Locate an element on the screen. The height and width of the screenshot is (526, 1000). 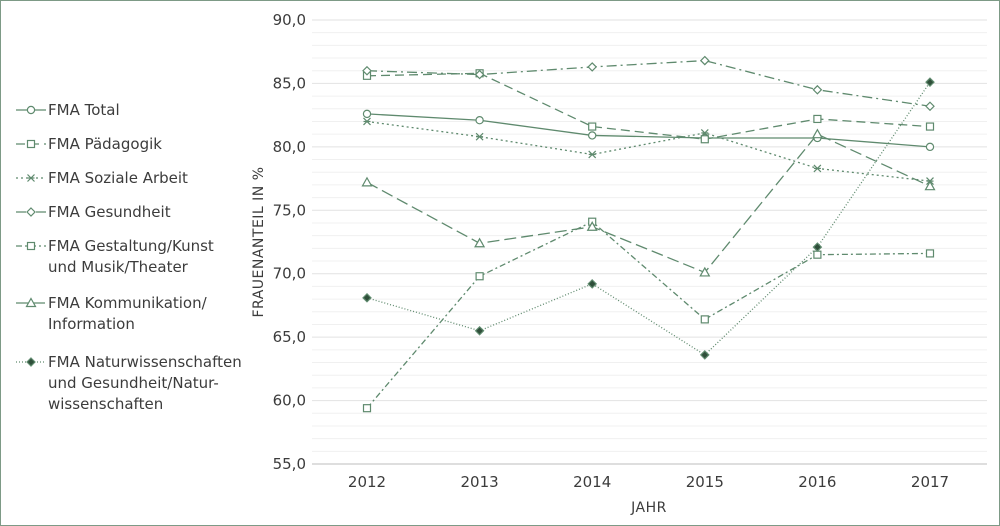
legend-item: FMA Pädagogik is located at coordinates (89, 144).